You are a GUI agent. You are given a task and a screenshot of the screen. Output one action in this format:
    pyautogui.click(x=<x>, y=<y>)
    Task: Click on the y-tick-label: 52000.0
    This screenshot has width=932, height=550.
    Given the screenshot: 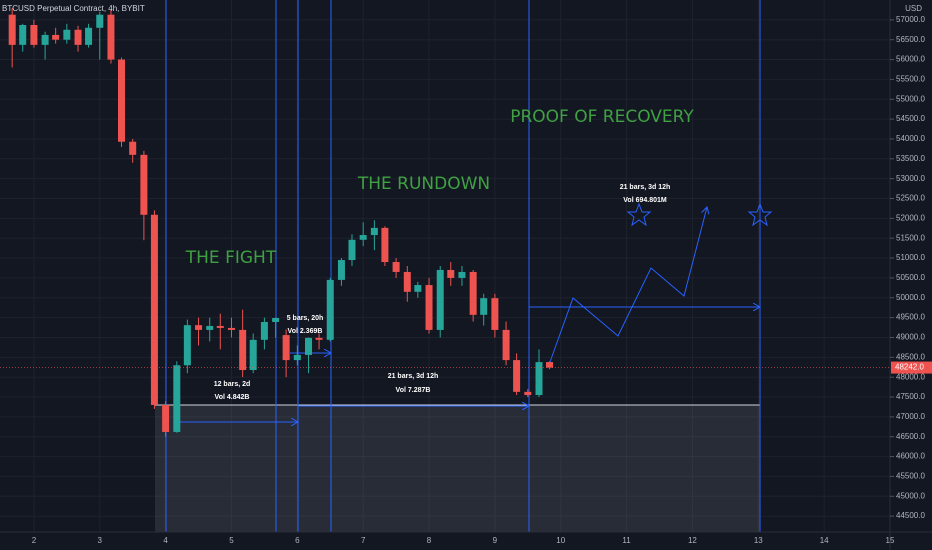 What is the action you would take?
    pyautogui.click(x=910, y=217)
    